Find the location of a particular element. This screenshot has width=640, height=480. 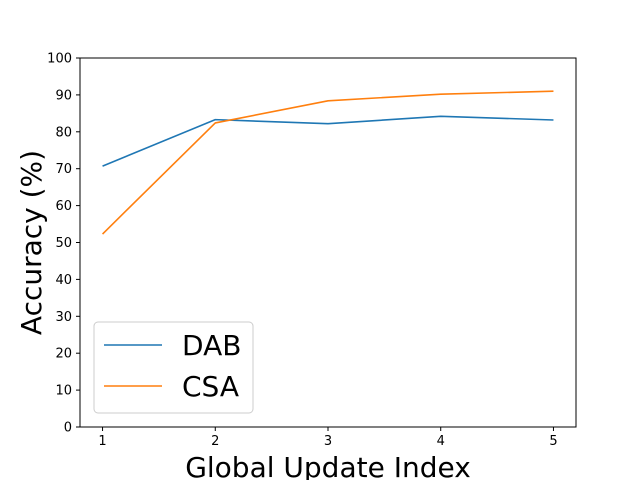

y-tick-label: 100 is located at coordinates (59, 59).